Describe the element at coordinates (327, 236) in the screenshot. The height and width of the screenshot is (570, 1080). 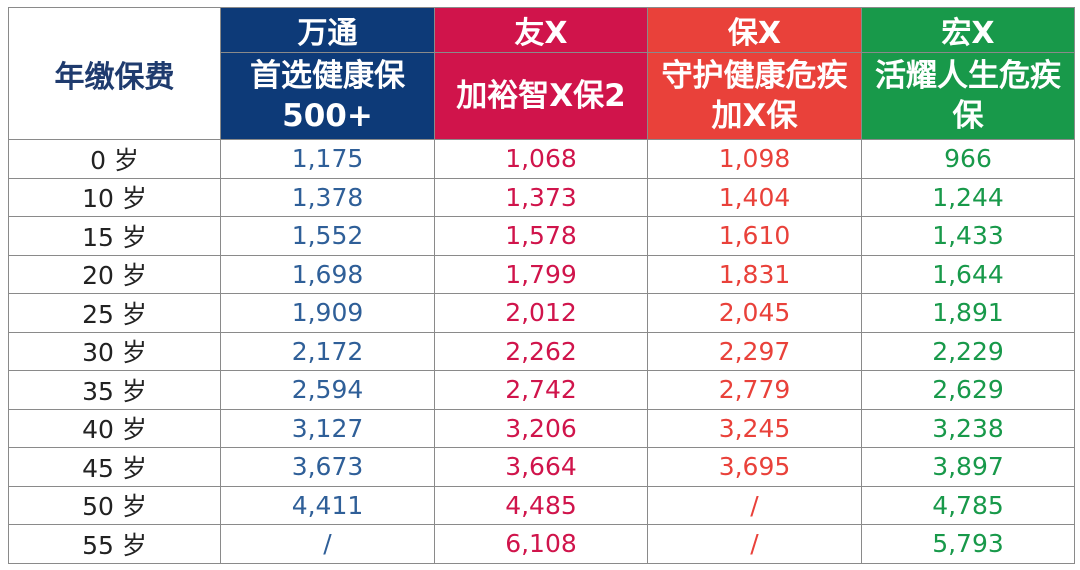
I see `premium-cell: 1,552` at that location.